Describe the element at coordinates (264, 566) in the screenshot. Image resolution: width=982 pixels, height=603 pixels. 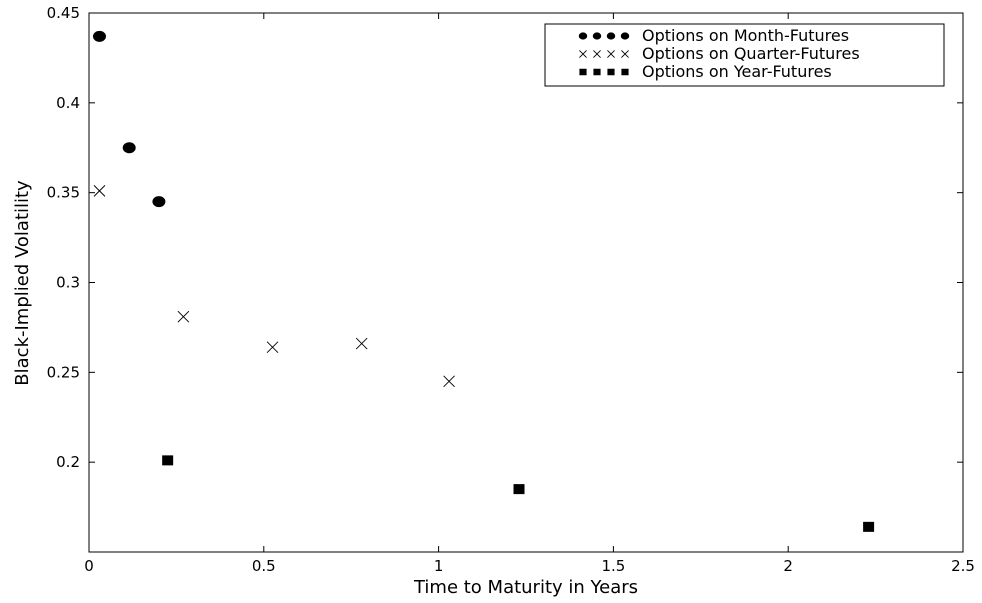
I see `x-tick-label: 0.5` at that location.